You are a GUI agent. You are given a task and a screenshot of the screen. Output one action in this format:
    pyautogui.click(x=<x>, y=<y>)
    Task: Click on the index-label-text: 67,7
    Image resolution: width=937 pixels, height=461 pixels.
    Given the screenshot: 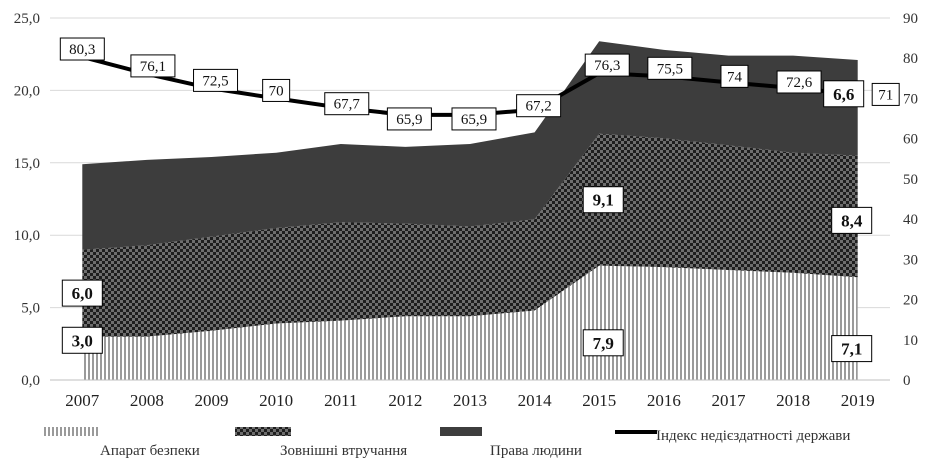 What is the action you would take?
    pyautogui.click(x=347, y=105)
    